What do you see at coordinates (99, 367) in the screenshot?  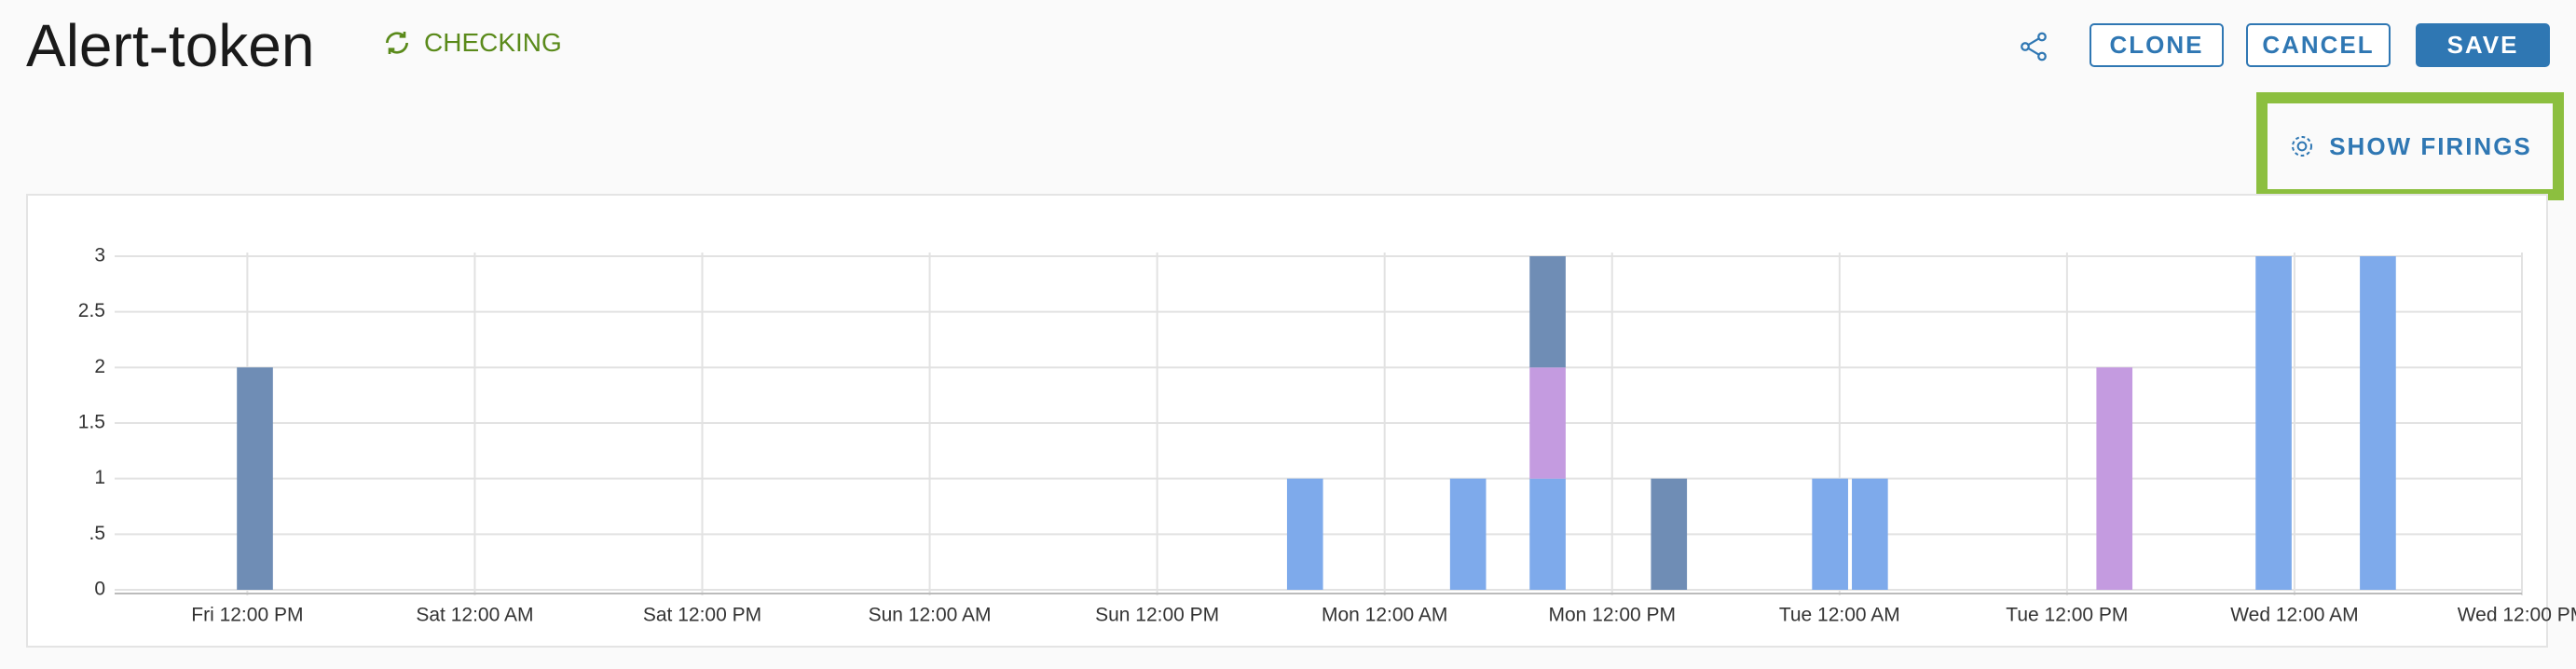 I see `y-tick-label: 2` at bounding box center [99, 367].